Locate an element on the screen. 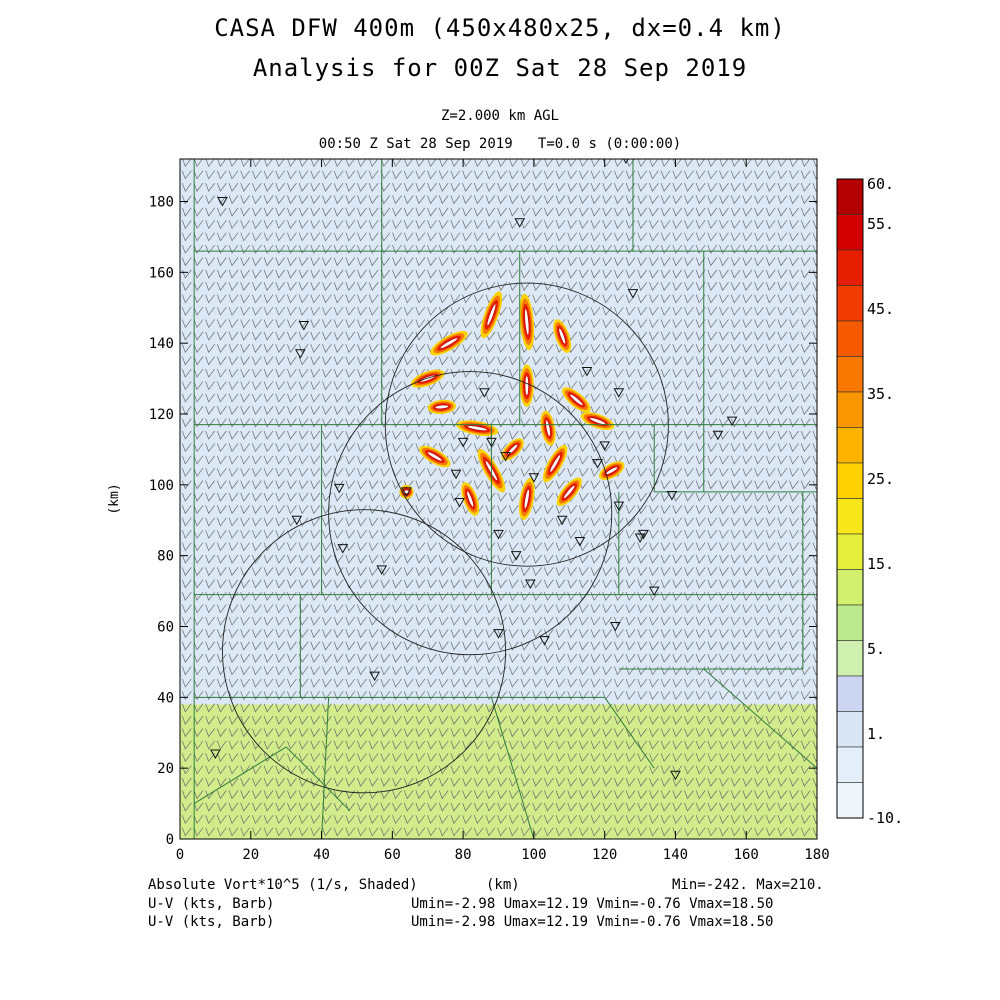 Image resolution: width=1000 pixels, height=1000 pixels. title-line-1: CASA DFW 400m (450x480x25, dx=0.4 km) is located at coordinates (500, 28).